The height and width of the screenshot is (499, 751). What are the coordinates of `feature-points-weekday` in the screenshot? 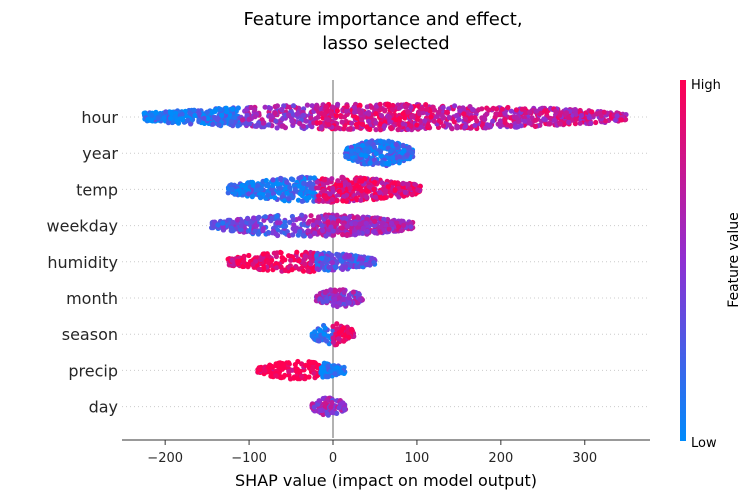 It's located at (312, 225).